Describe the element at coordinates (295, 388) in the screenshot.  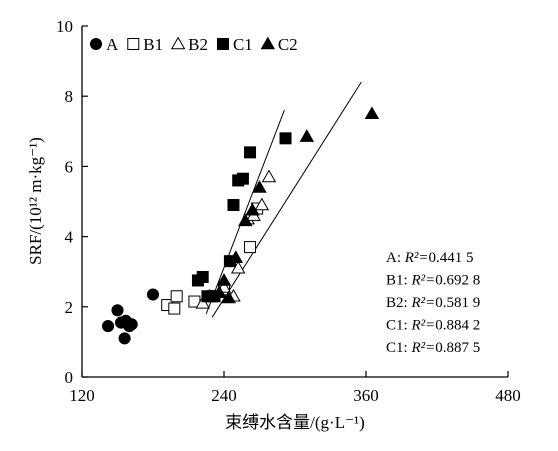
I see `x-ticks: 120 240 360 480` at that location.